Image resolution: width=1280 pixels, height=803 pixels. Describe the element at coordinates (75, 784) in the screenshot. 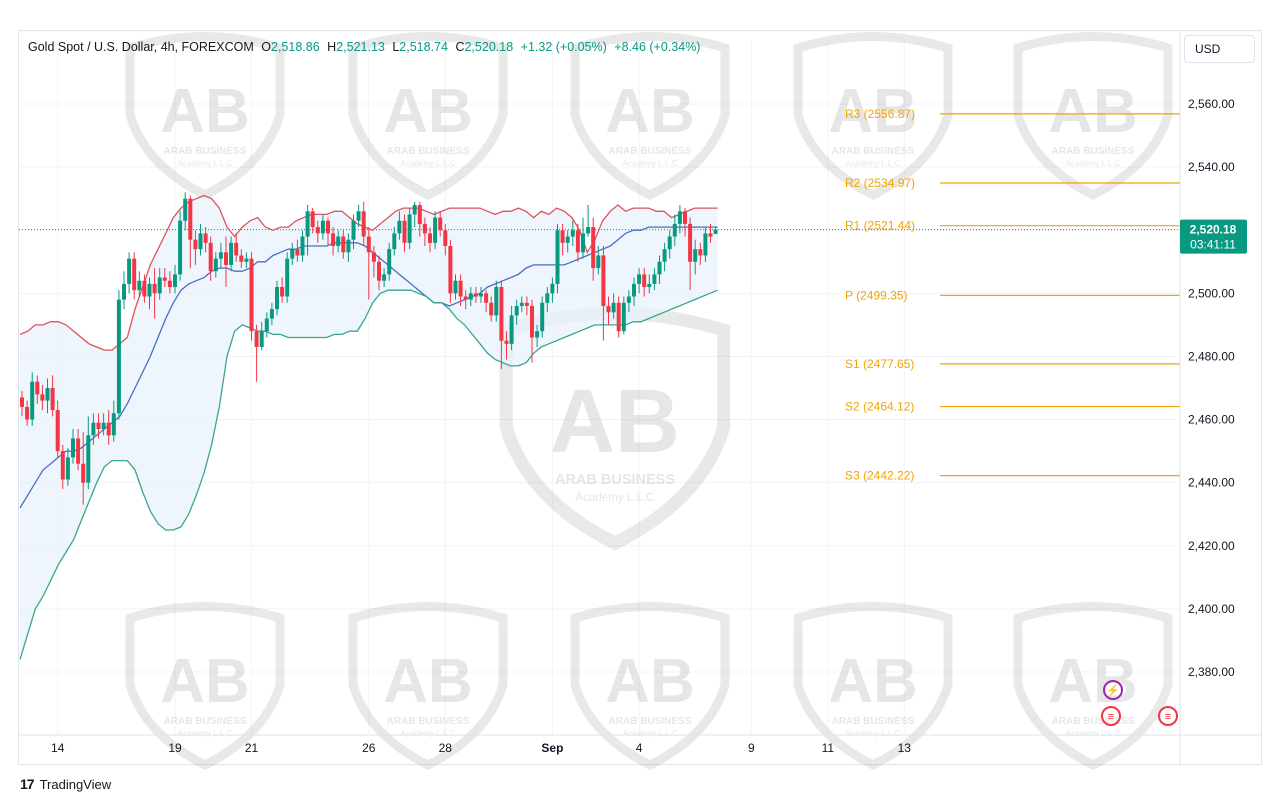

I see `tradingview-wordmark: TradingView` at that location.